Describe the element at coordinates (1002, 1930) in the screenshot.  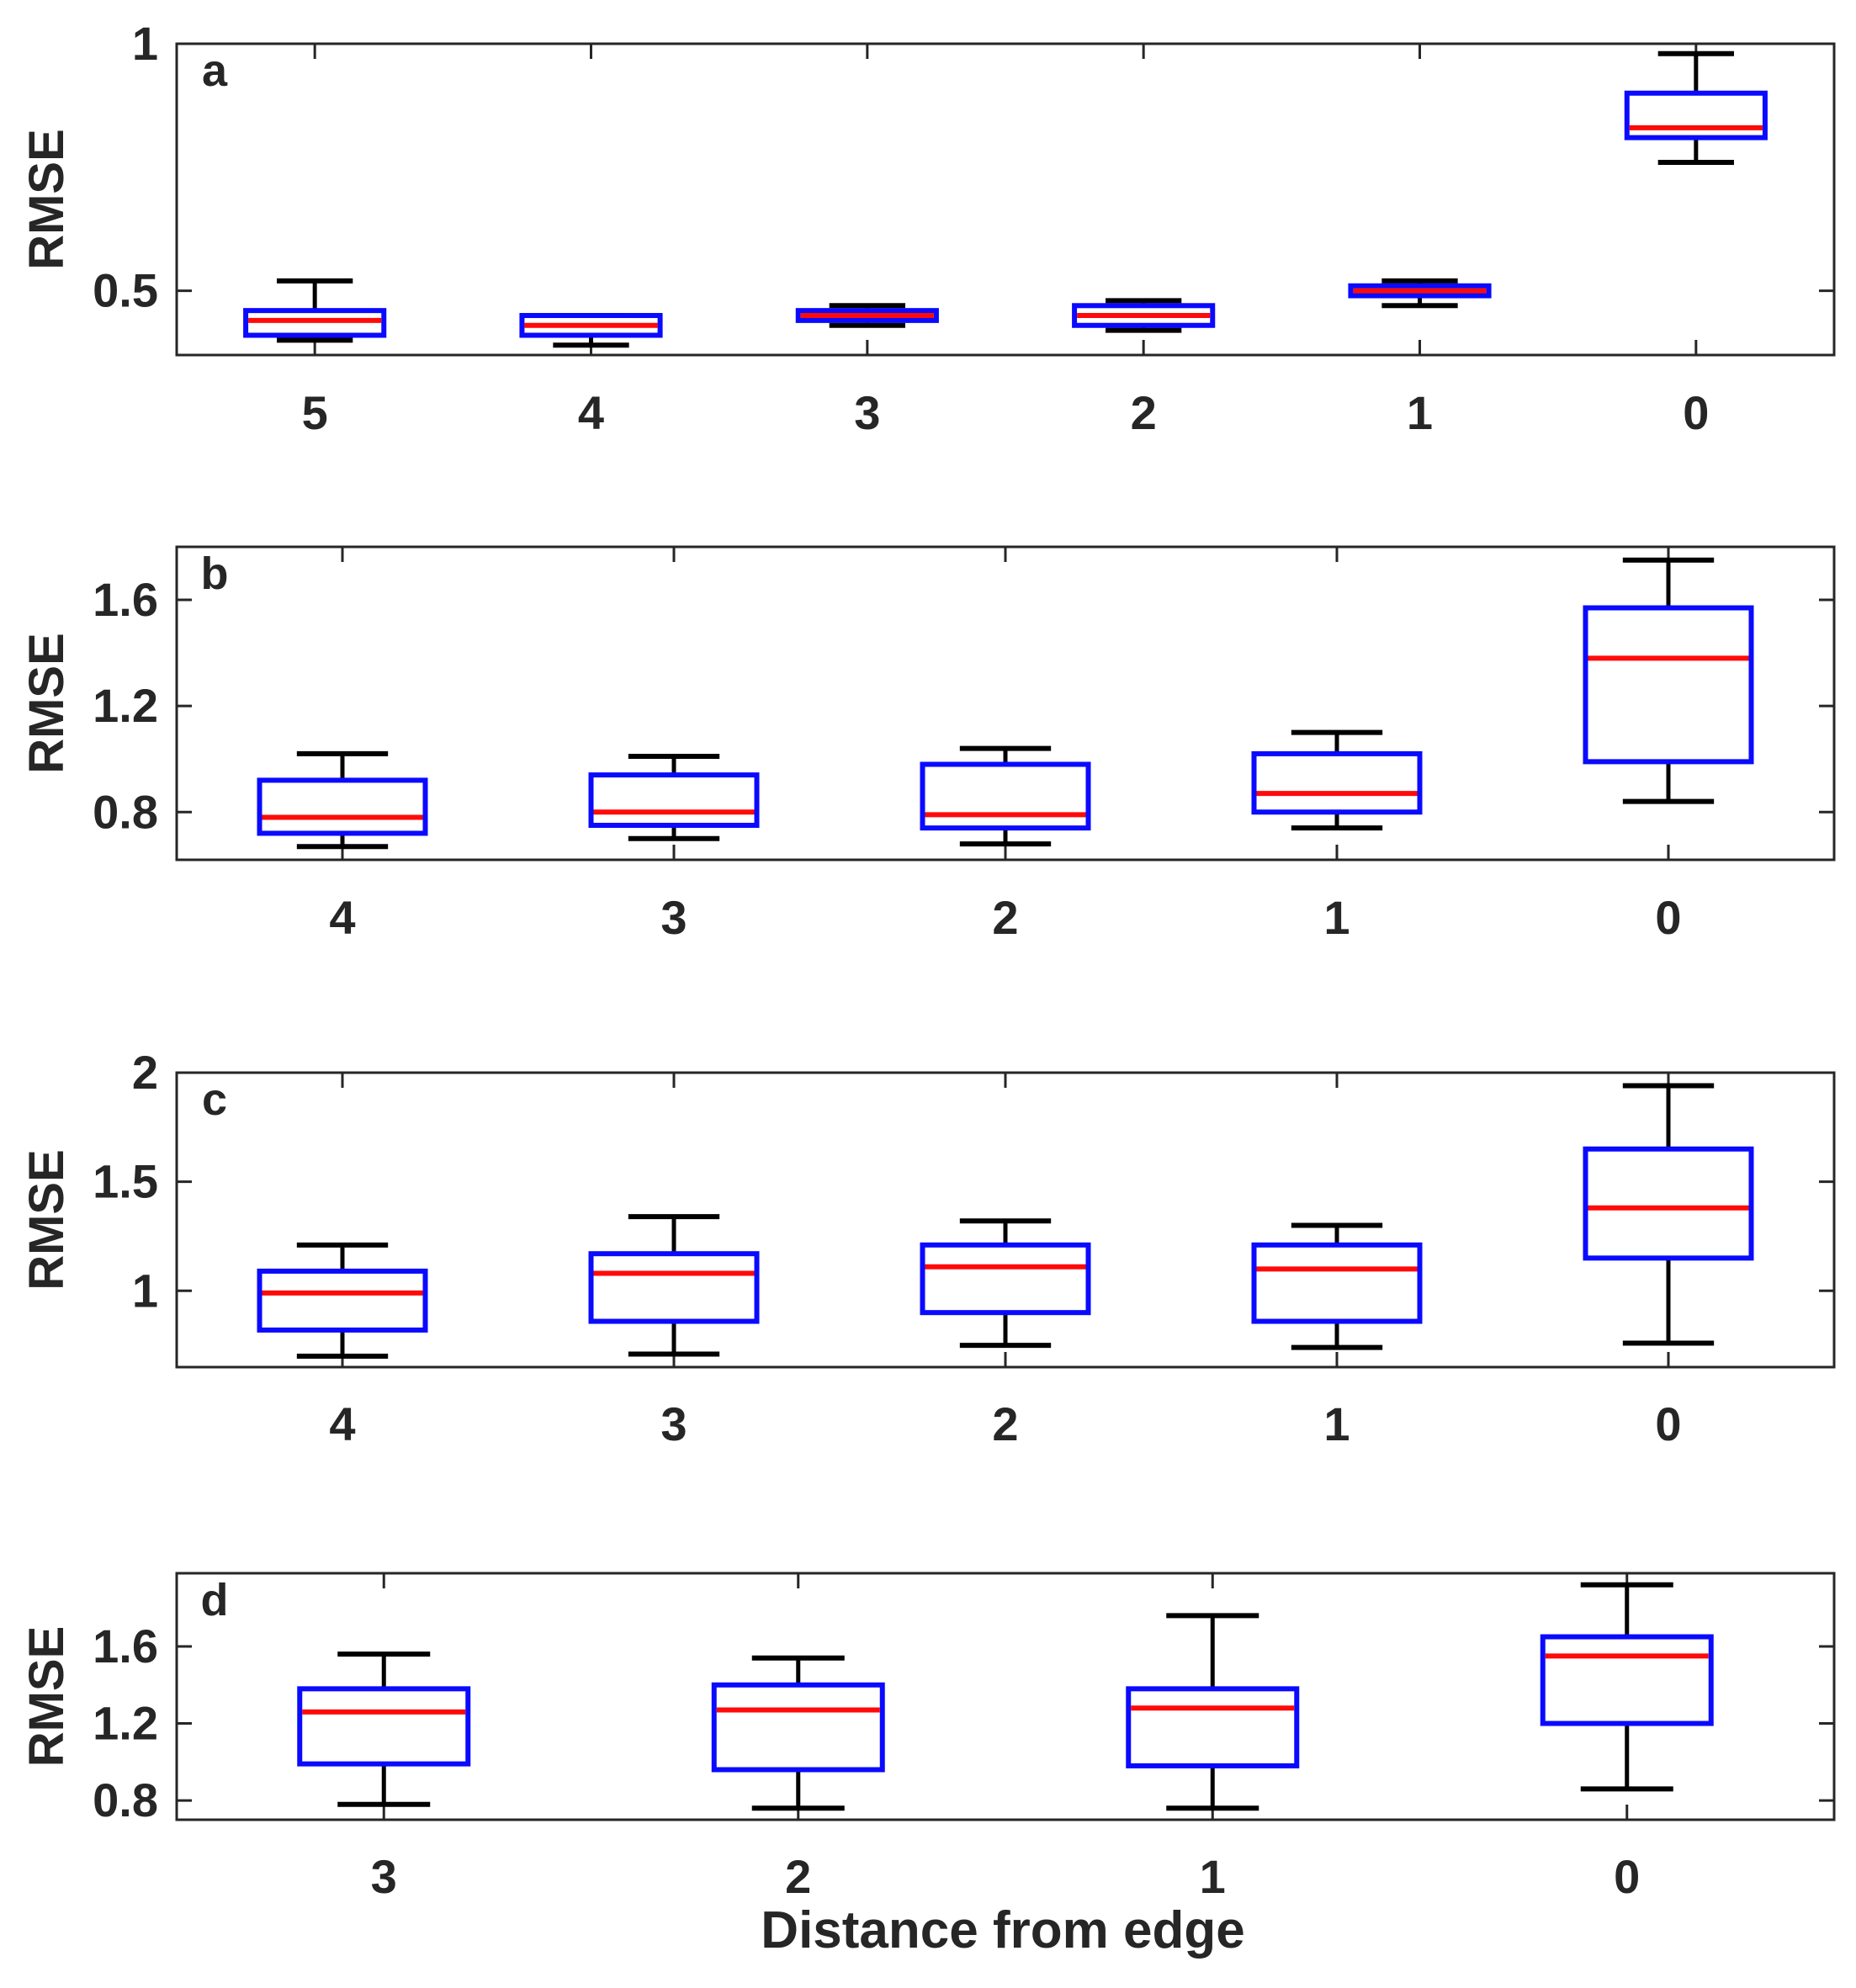
I see `x-axis-label: Distance from edge` at that location.